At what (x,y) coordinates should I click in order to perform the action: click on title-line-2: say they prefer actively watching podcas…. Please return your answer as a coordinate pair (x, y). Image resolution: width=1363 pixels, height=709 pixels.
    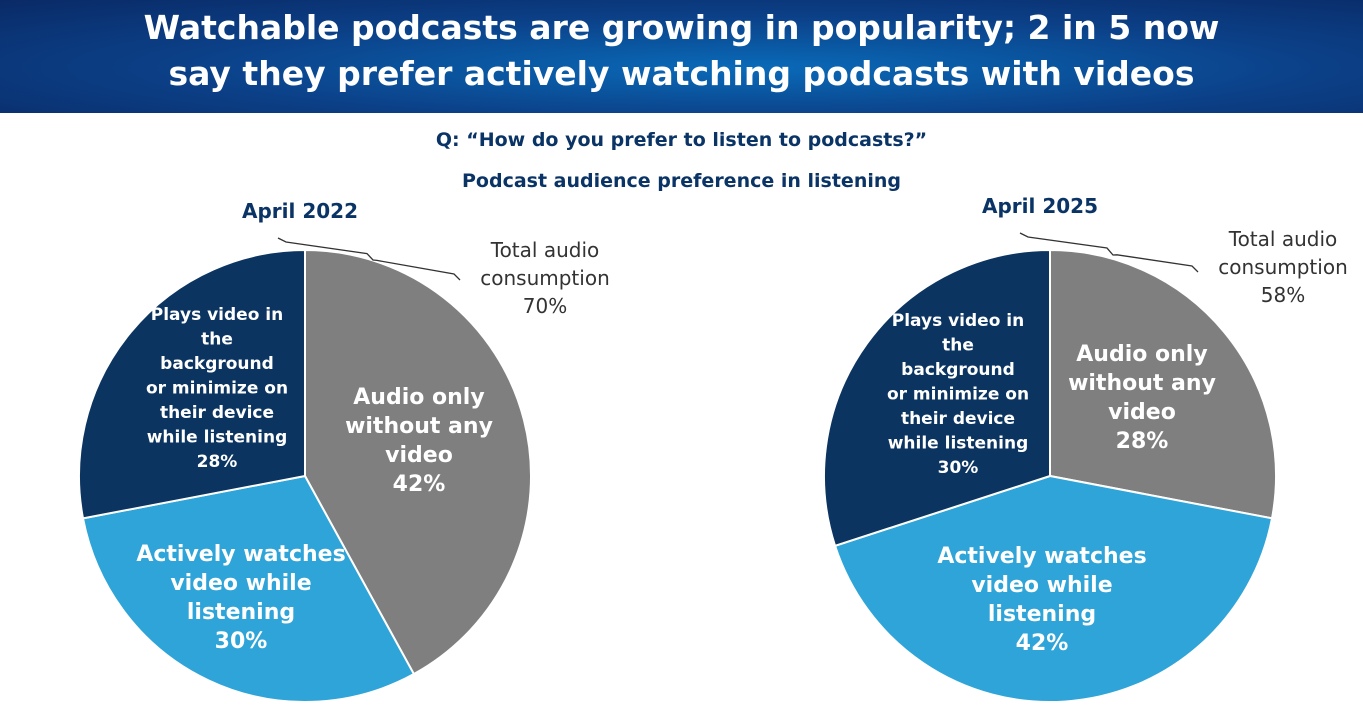
    Looking at the image, I should click on (681, 73).